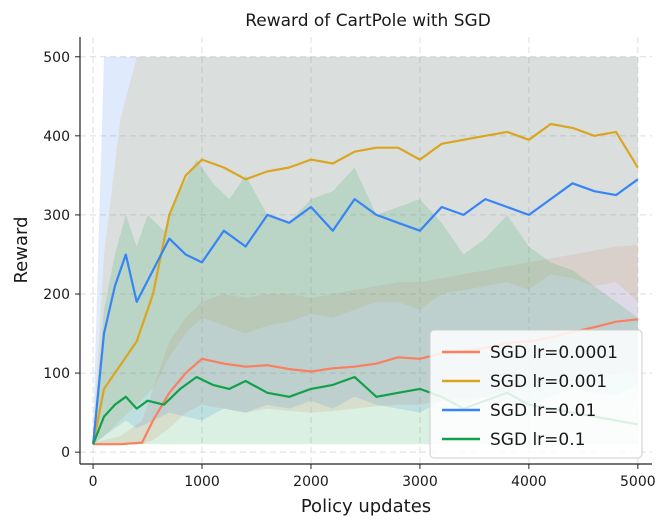 The height and width of the screenshot is (528, 665). I want to click on chart-title: Reward of CartPole with SGD, so click(368, 21).